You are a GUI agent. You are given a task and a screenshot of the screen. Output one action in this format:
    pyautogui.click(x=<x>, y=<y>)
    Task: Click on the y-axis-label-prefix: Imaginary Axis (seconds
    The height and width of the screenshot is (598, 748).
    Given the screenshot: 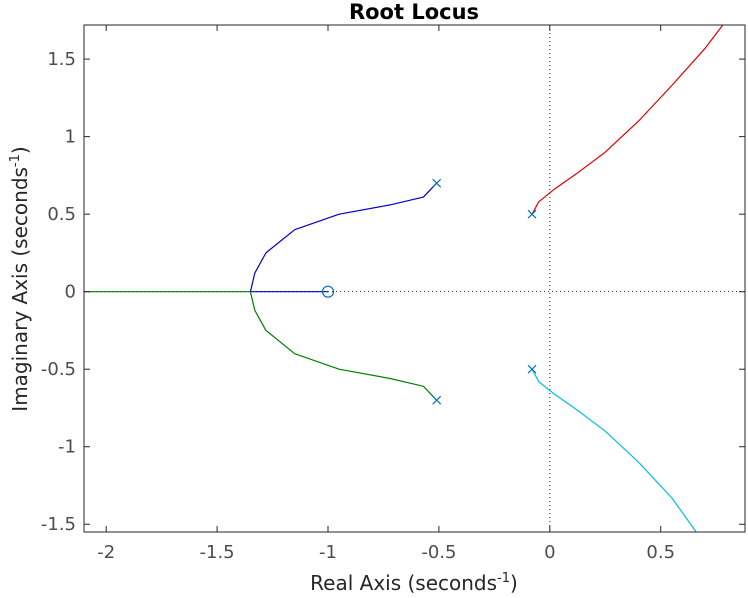 What is the action you would take?
    pyautogui.click(x=20, y=289)
    